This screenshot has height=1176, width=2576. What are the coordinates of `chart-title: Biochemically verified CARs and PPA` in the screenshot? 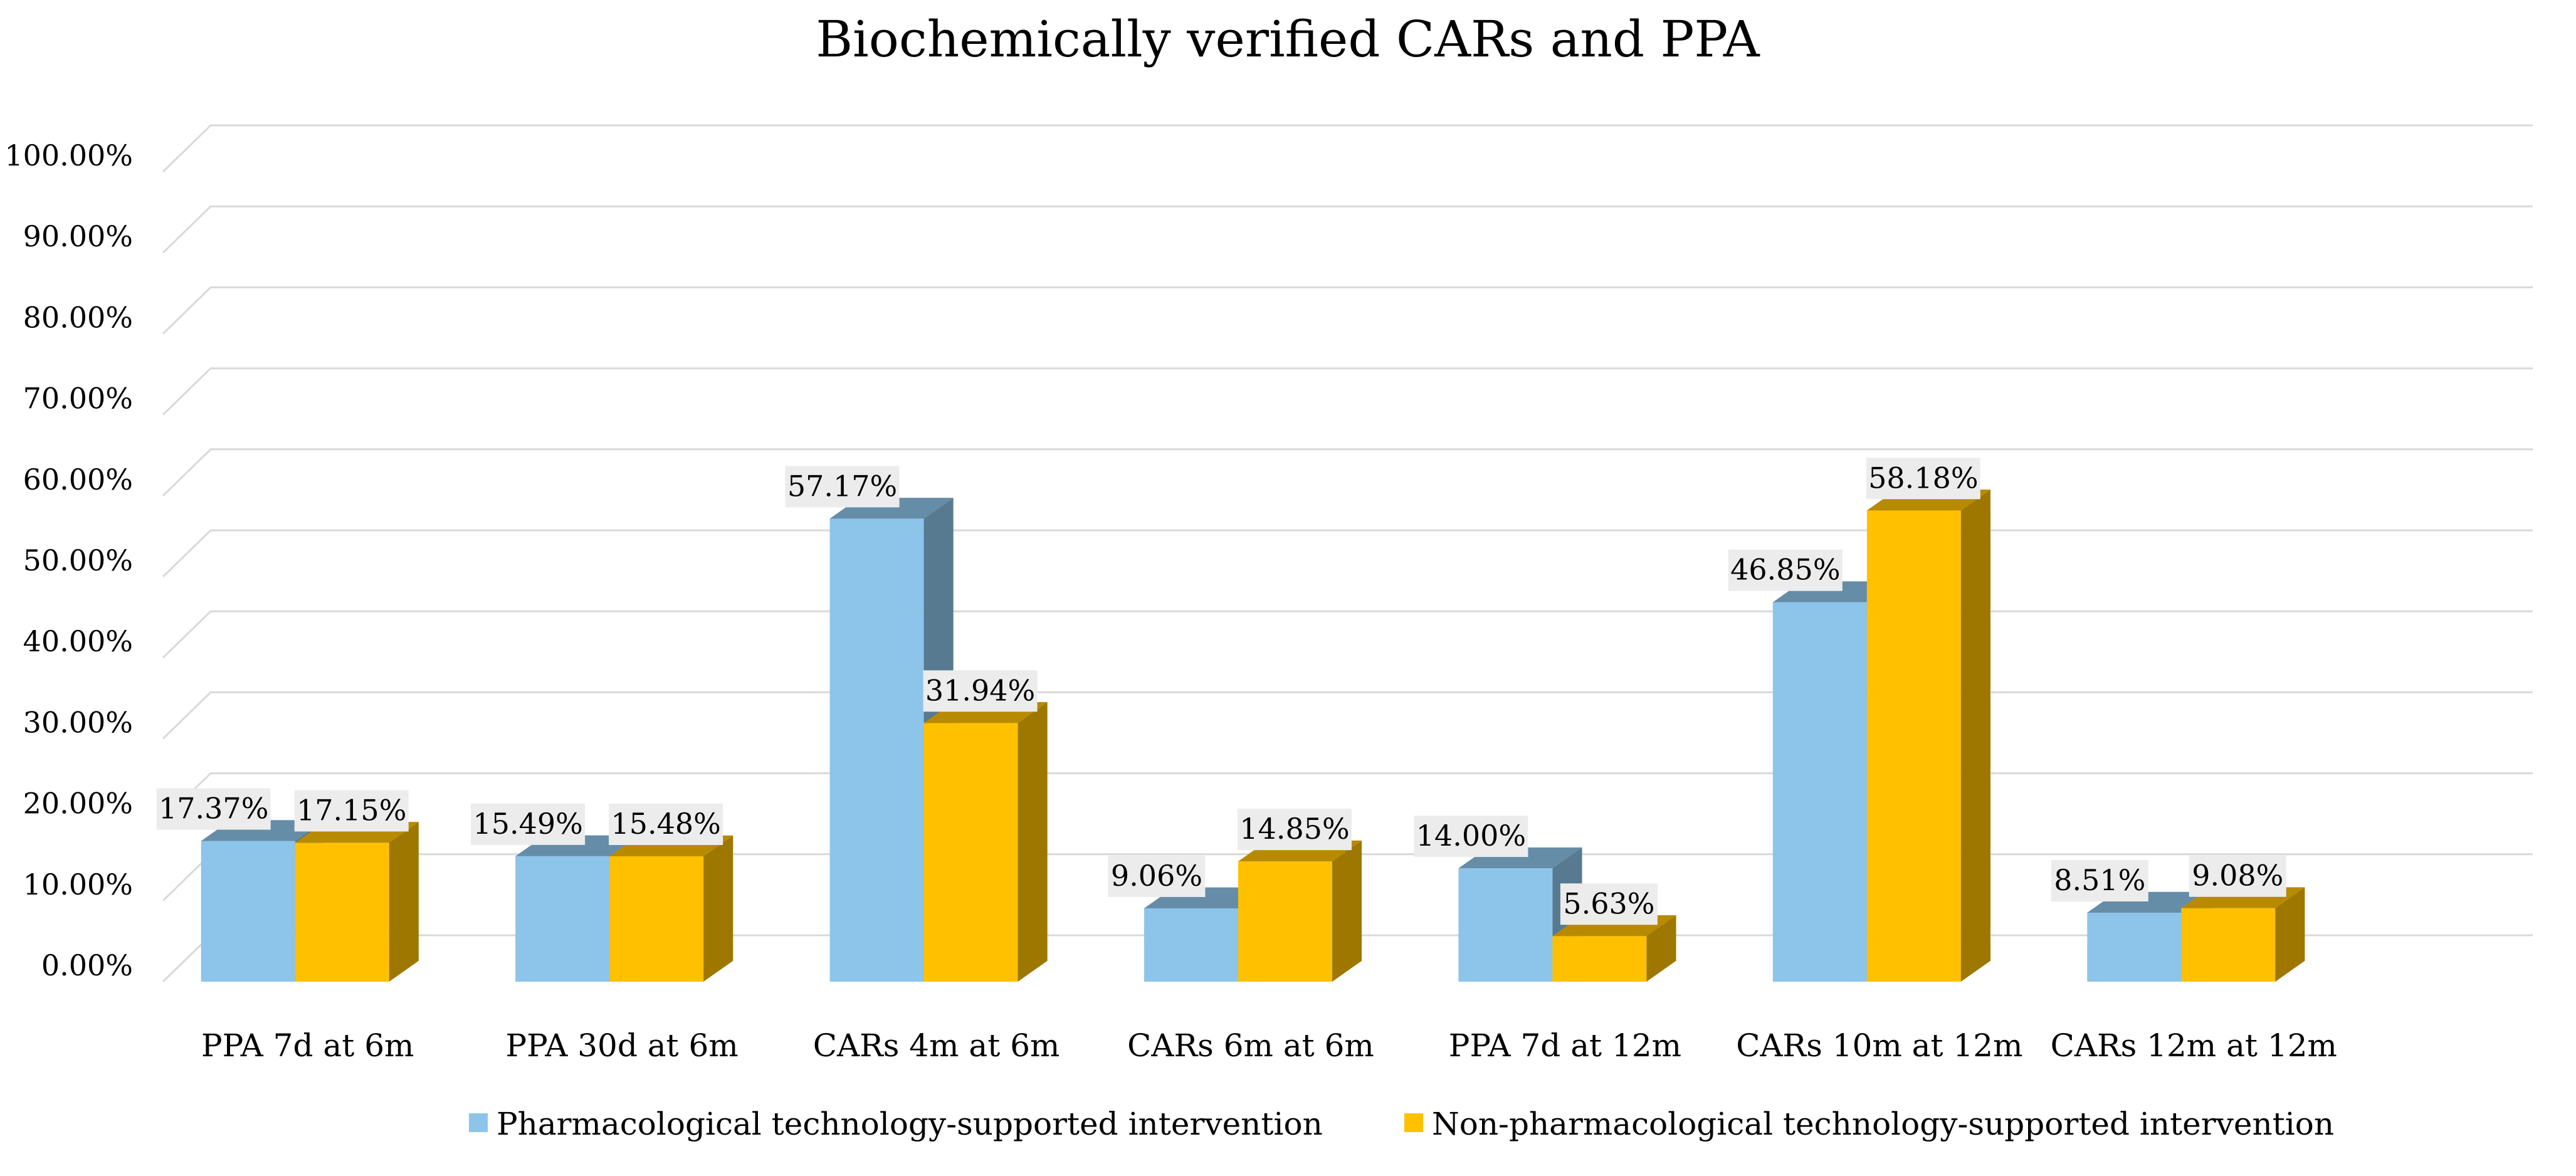 It's located at (1288, 39).